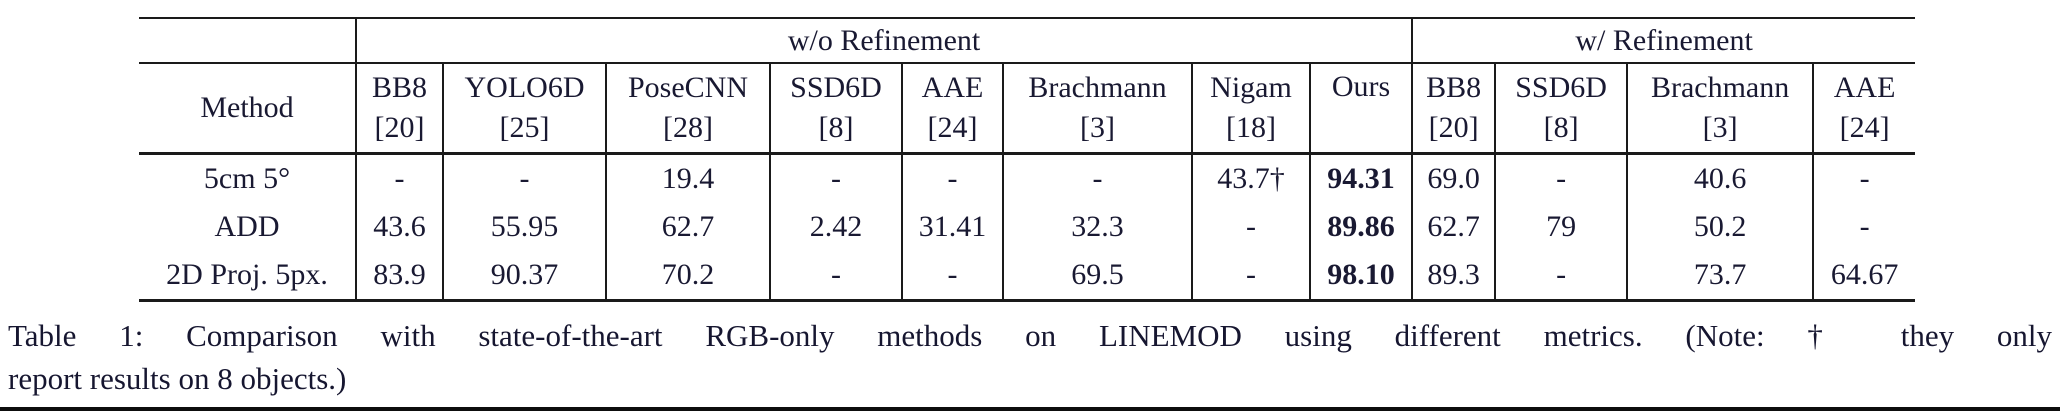 Image resolution: width=2060 pixels, height=416 pixels. What do you see at coordinates (1454, 276) in the screenshot?
I see `value-cell: 89.3` at bounding box center [1454, 276].